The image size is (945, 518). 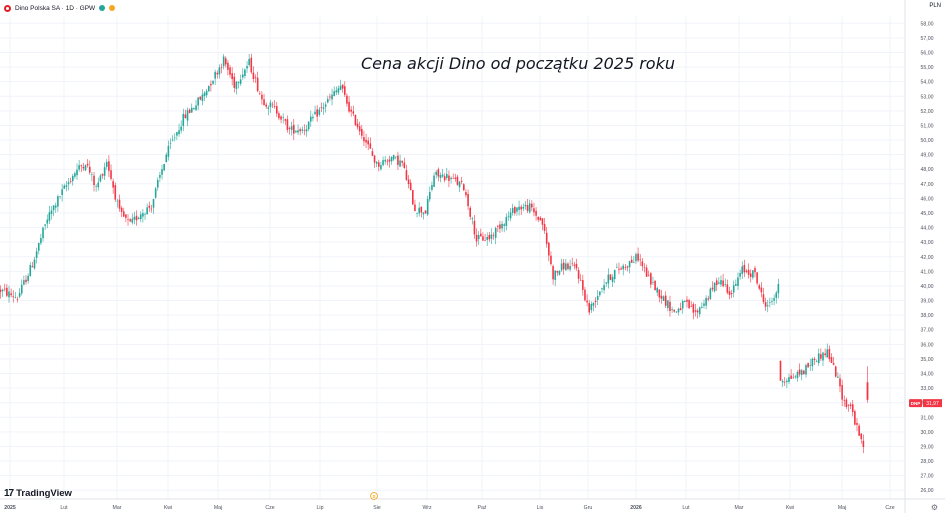 I want to click on y-tick-label: 55,00, so click(x=927, y=68).